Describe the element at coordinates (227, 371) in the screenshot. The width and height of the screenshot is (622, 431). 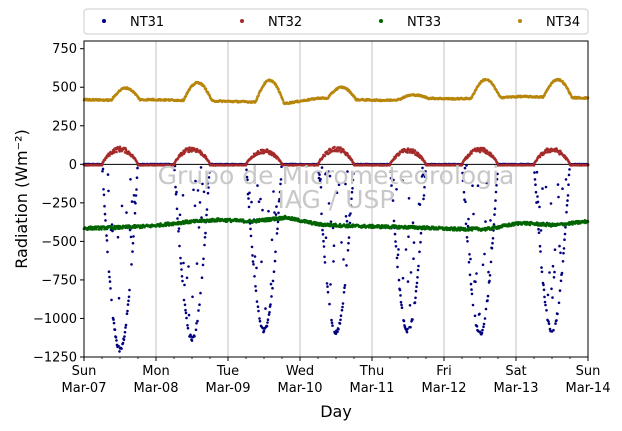
I see `x-tick-weekday: Tue` at that location.